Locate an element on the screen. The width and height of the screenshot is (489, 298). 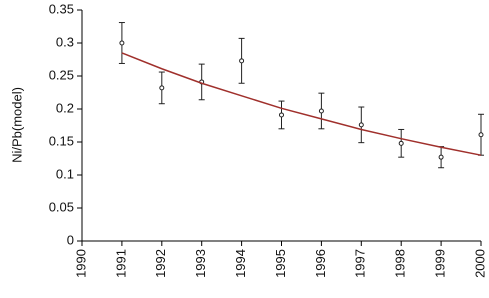
x-tick-label: 1997 is located at coordinates (360, 263).